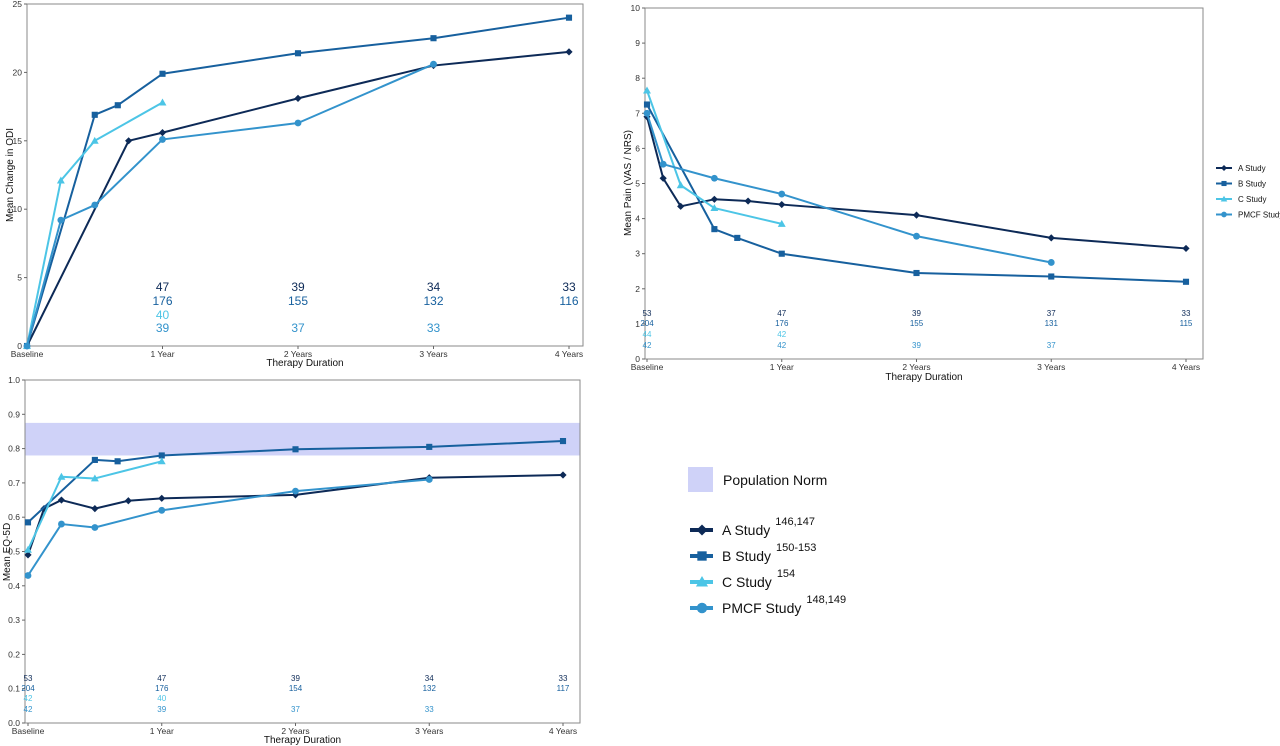 This screenshot has height=746, width=1280. Describe the element at coordinates (14, 449) in the screenshot. I see `y-tick-label: 0.8` at that location.